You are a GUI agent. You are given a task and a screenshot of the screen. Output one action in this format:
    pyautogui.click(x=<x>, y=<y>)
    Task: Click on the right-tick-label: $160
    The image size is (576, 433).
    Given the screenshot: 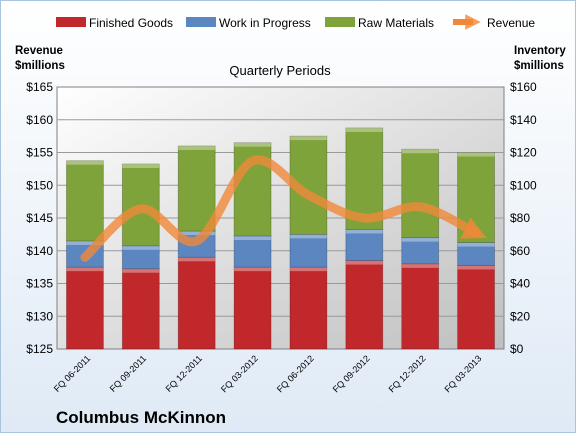 What is the action you would take?
    pyautogui.click(x=523, y=87)
    